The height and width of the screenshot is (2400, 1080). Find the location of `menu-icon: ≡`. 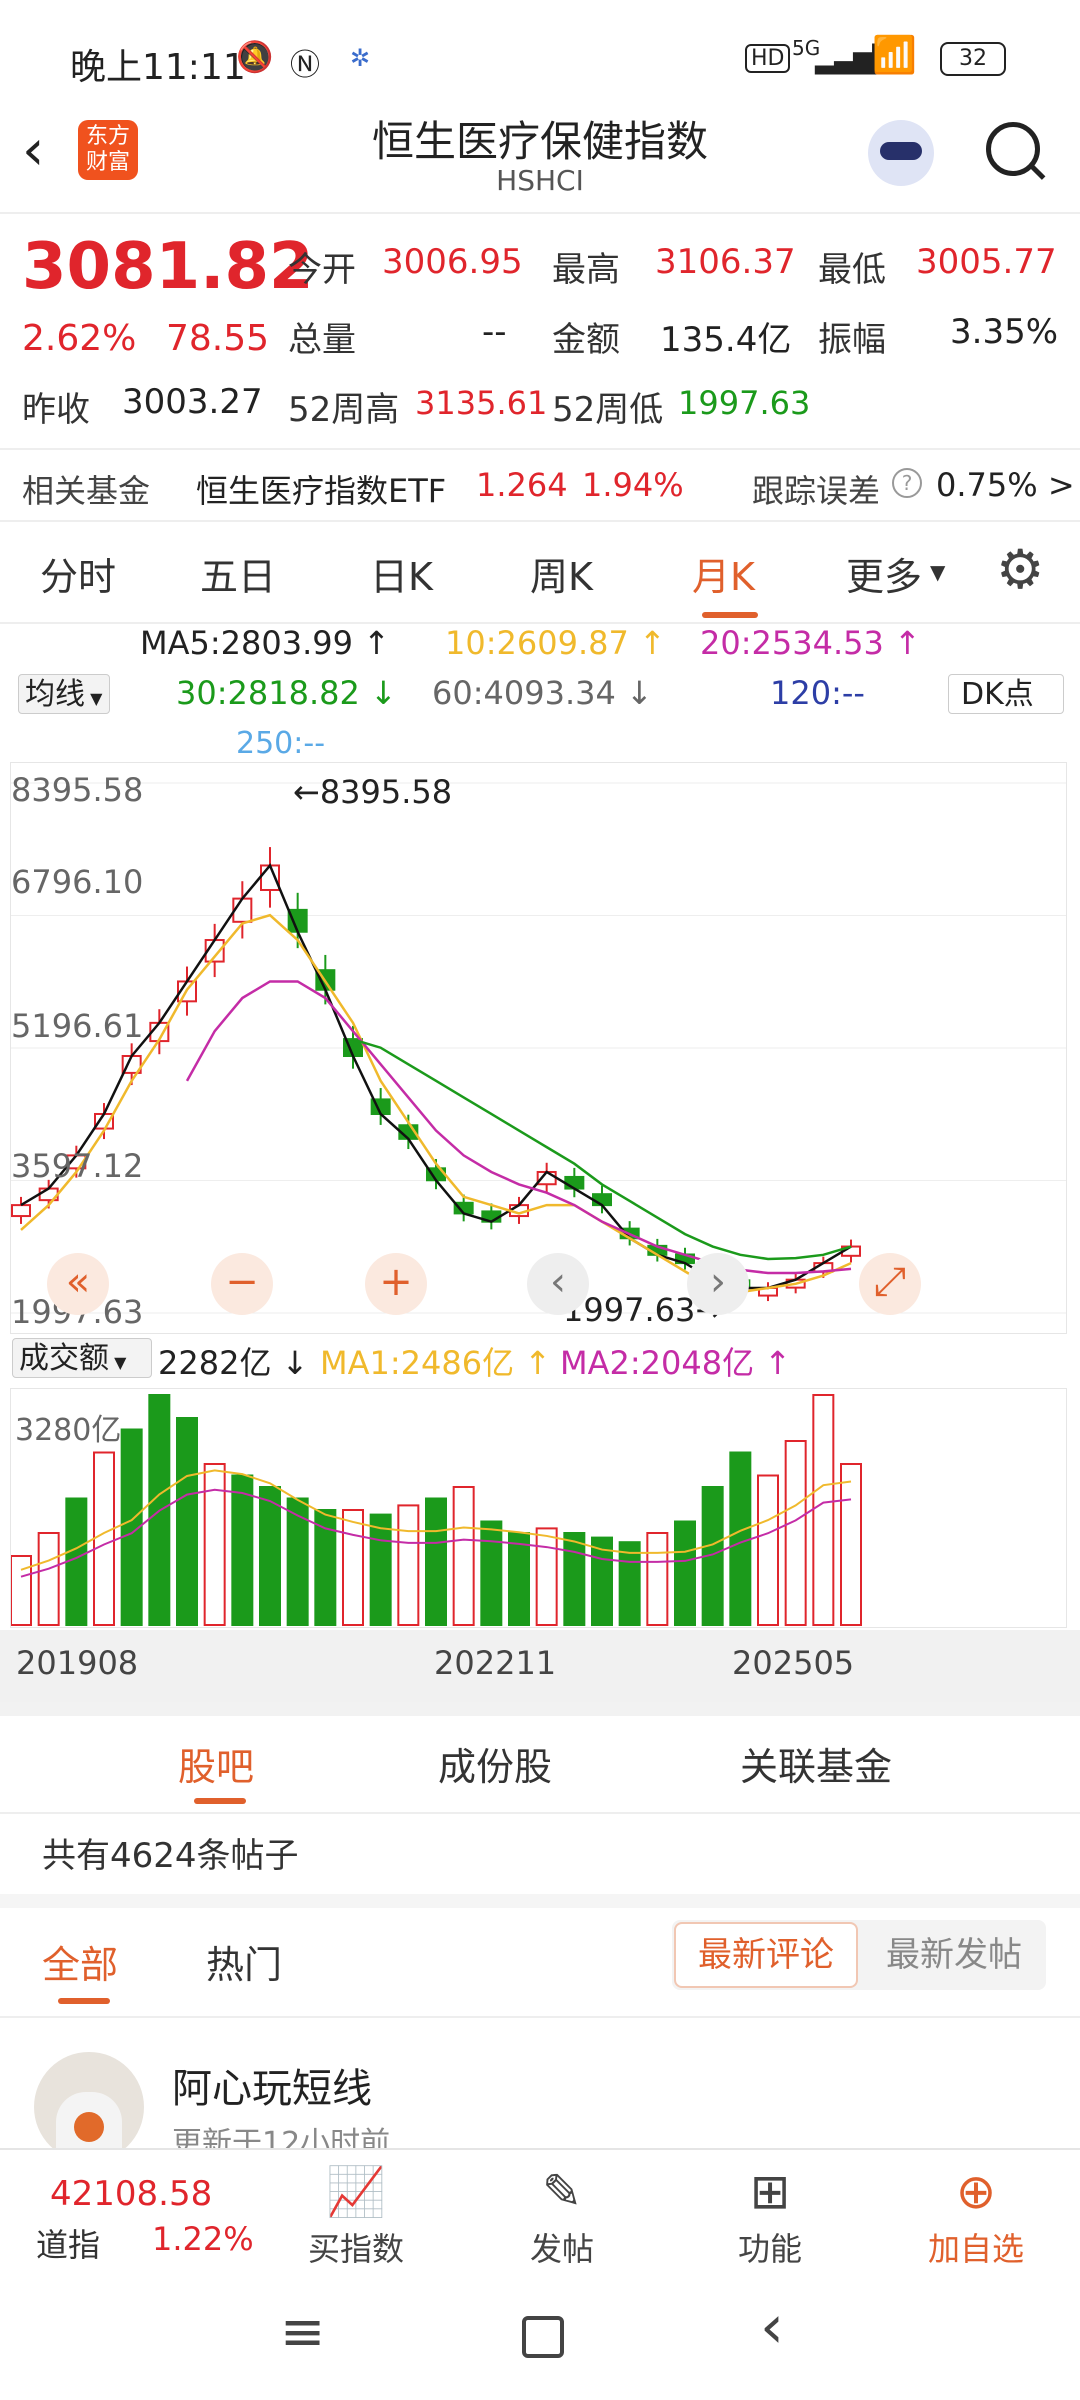

menu-icon: ≡ is located at coordinates (303, 2331).